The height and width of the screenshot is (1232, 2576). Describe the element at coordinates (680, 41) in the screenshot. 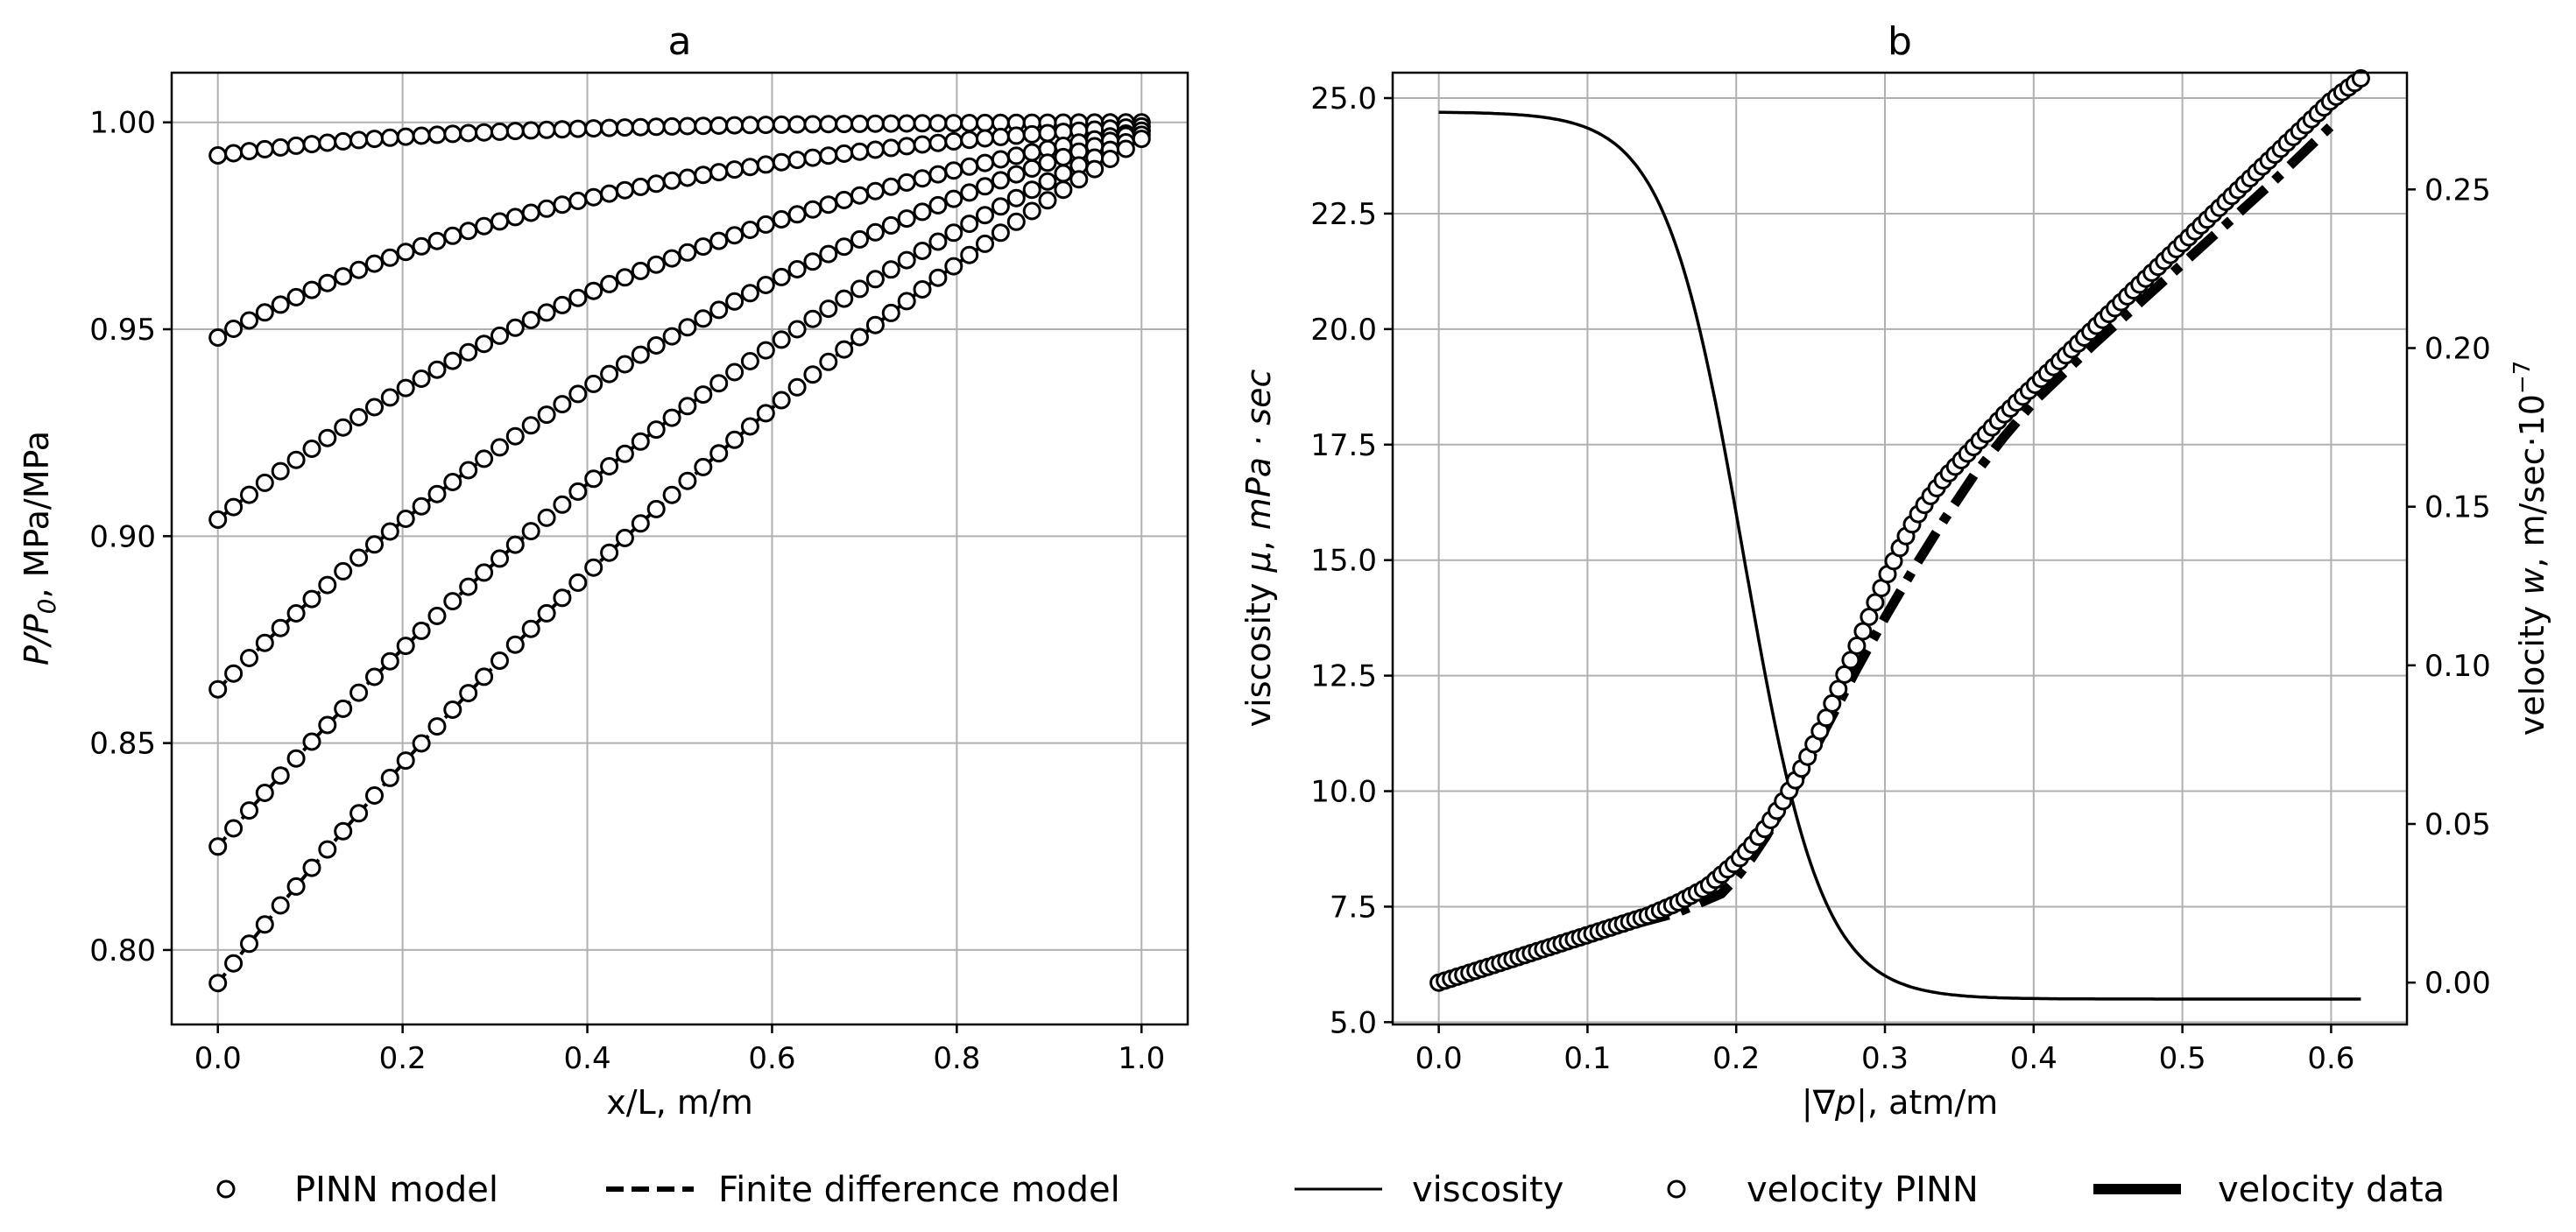

I see `panel-a-title: a` at that location.